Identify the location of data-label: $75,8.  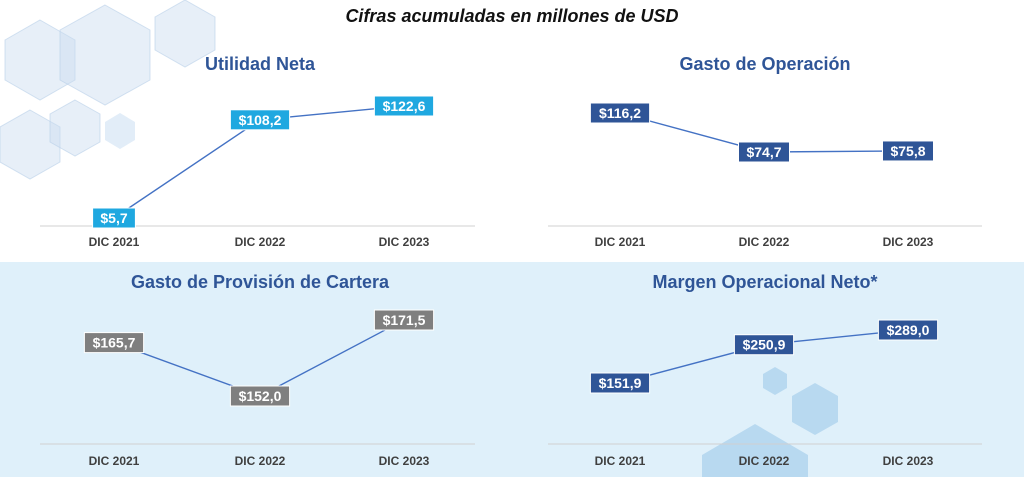
(907, 151).